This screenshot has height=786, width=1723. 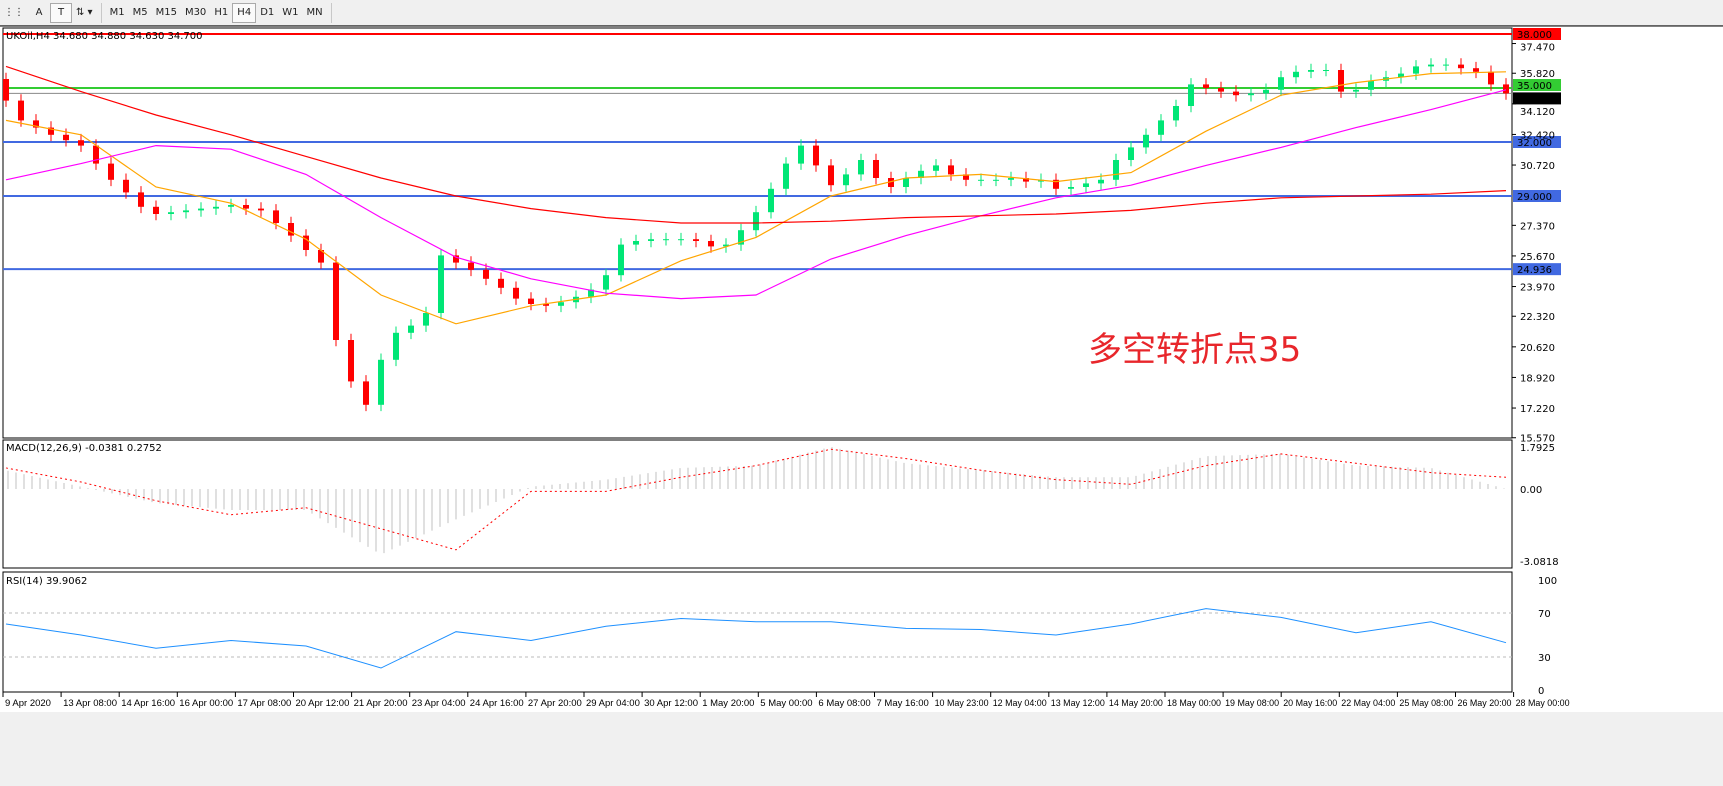 I want to click on text-label-tool-button: T, so click(x=61, y=12).